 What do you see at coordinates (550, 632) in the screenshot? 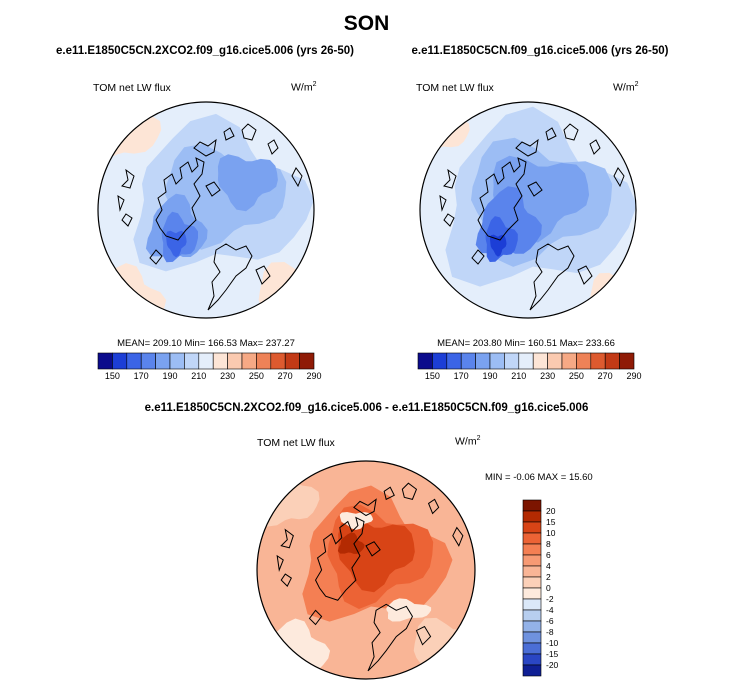
I see `colorbar-tick-label: -8` at bounding box center [550, 632].